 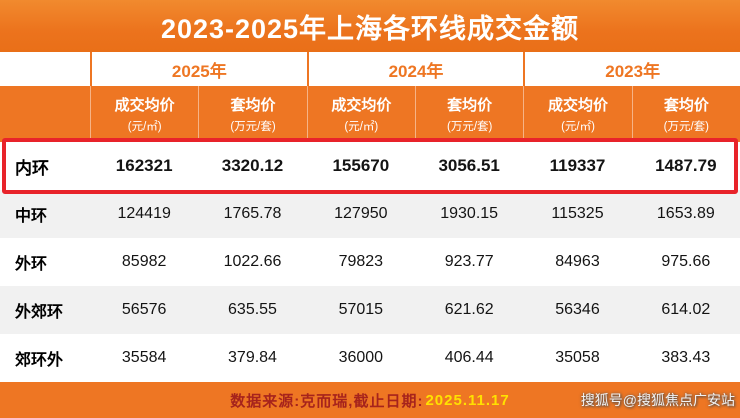 I want to click on year-group-2024: 2024年, so click(x=415, y=69).